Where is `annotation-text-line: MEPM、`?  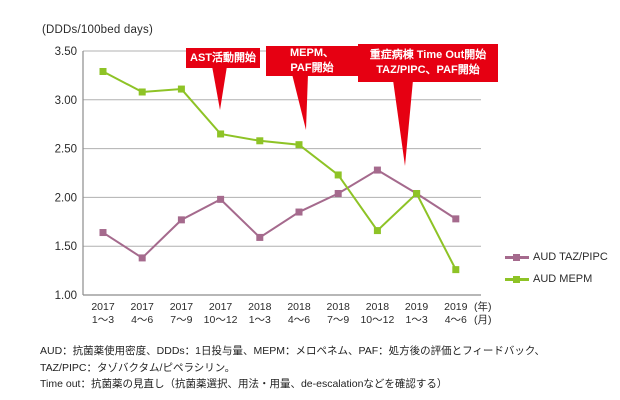 annotation-text-line: MEPM、 is located at coordinates (312, 53).